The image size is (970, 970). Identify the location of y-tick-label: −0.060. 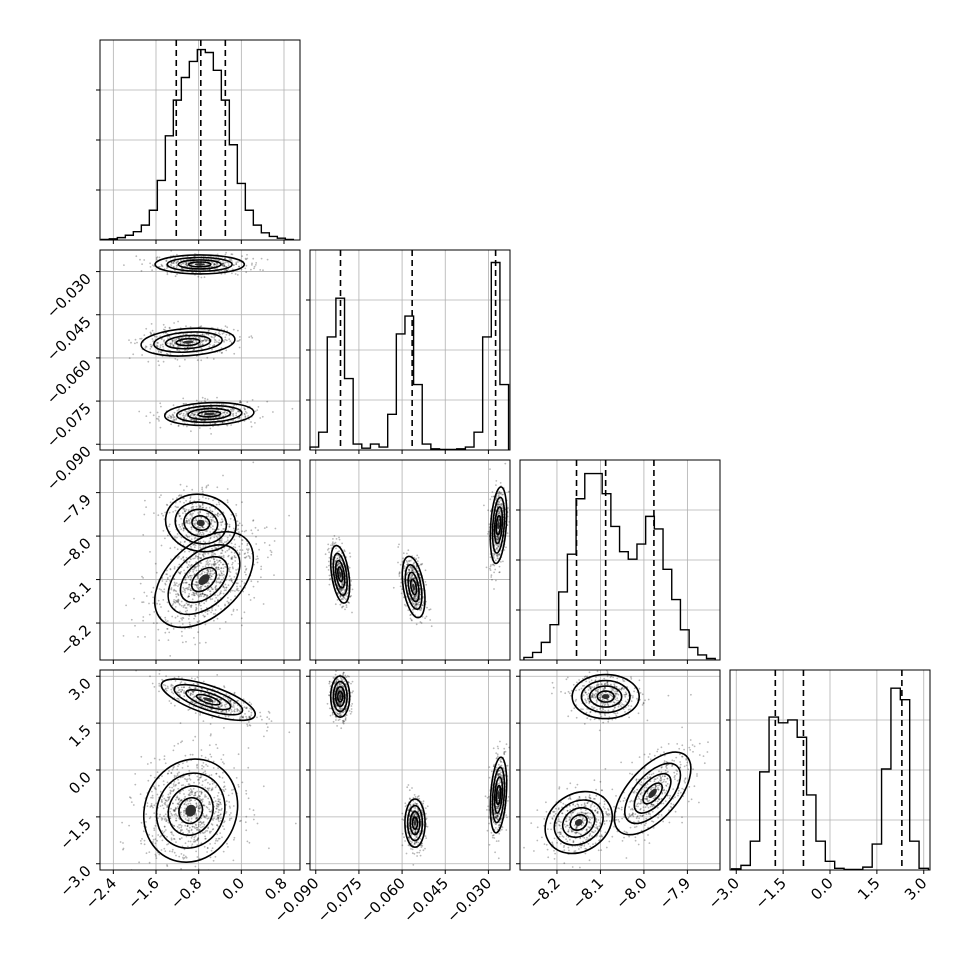
(69, 382).